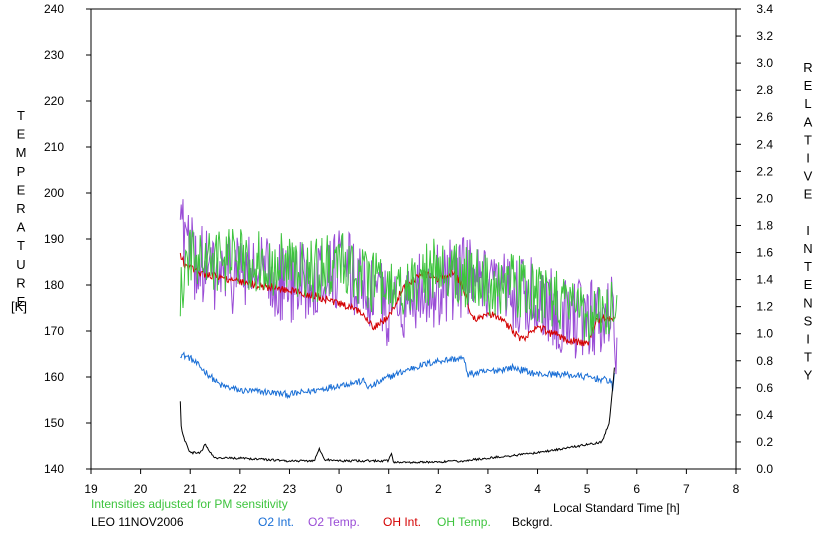  I want to click on x-tick-label: 7, so click(686, 489).